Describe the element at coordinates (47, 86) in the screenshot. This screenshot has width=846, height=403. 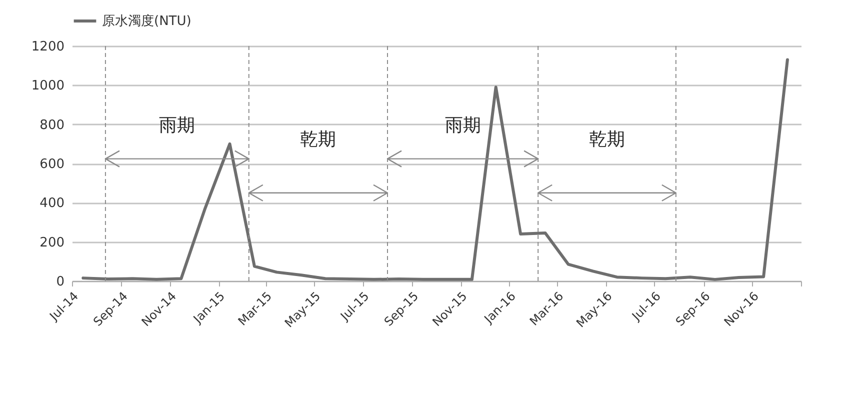
I see `y-tick-label: 1000` at that location.